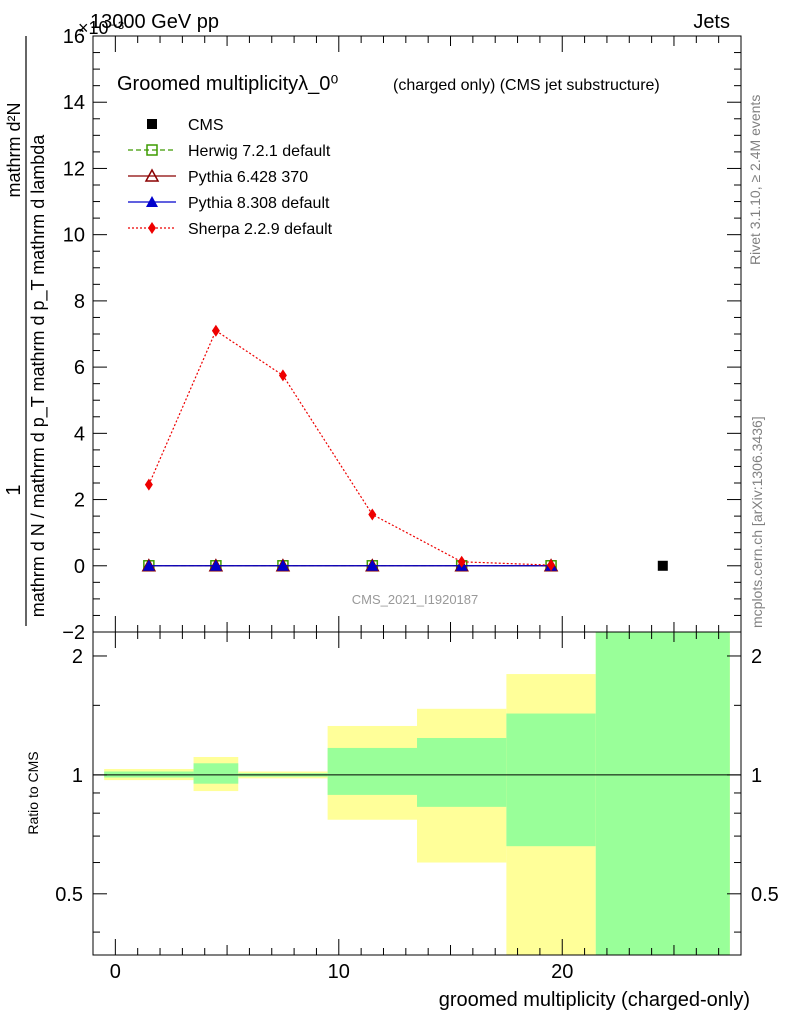 This screenshot has height=1024, width=786. What do you see at coordinates (562, 972) in the screenshot?
I see `ratio-x-tick-label: 20` at bounding box center [562, 972].